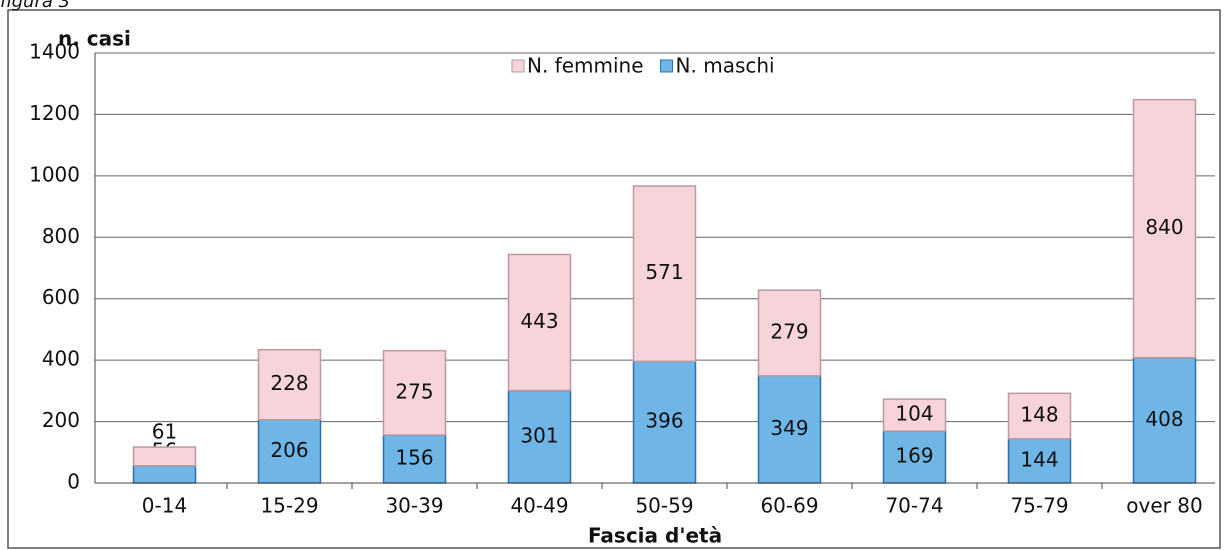 The width and height of the screenshot is (1226, 550). What do you see at coordinates (164, 432) in the screenshot?
I see `data-label: 61` at bounding box center [164, 432].